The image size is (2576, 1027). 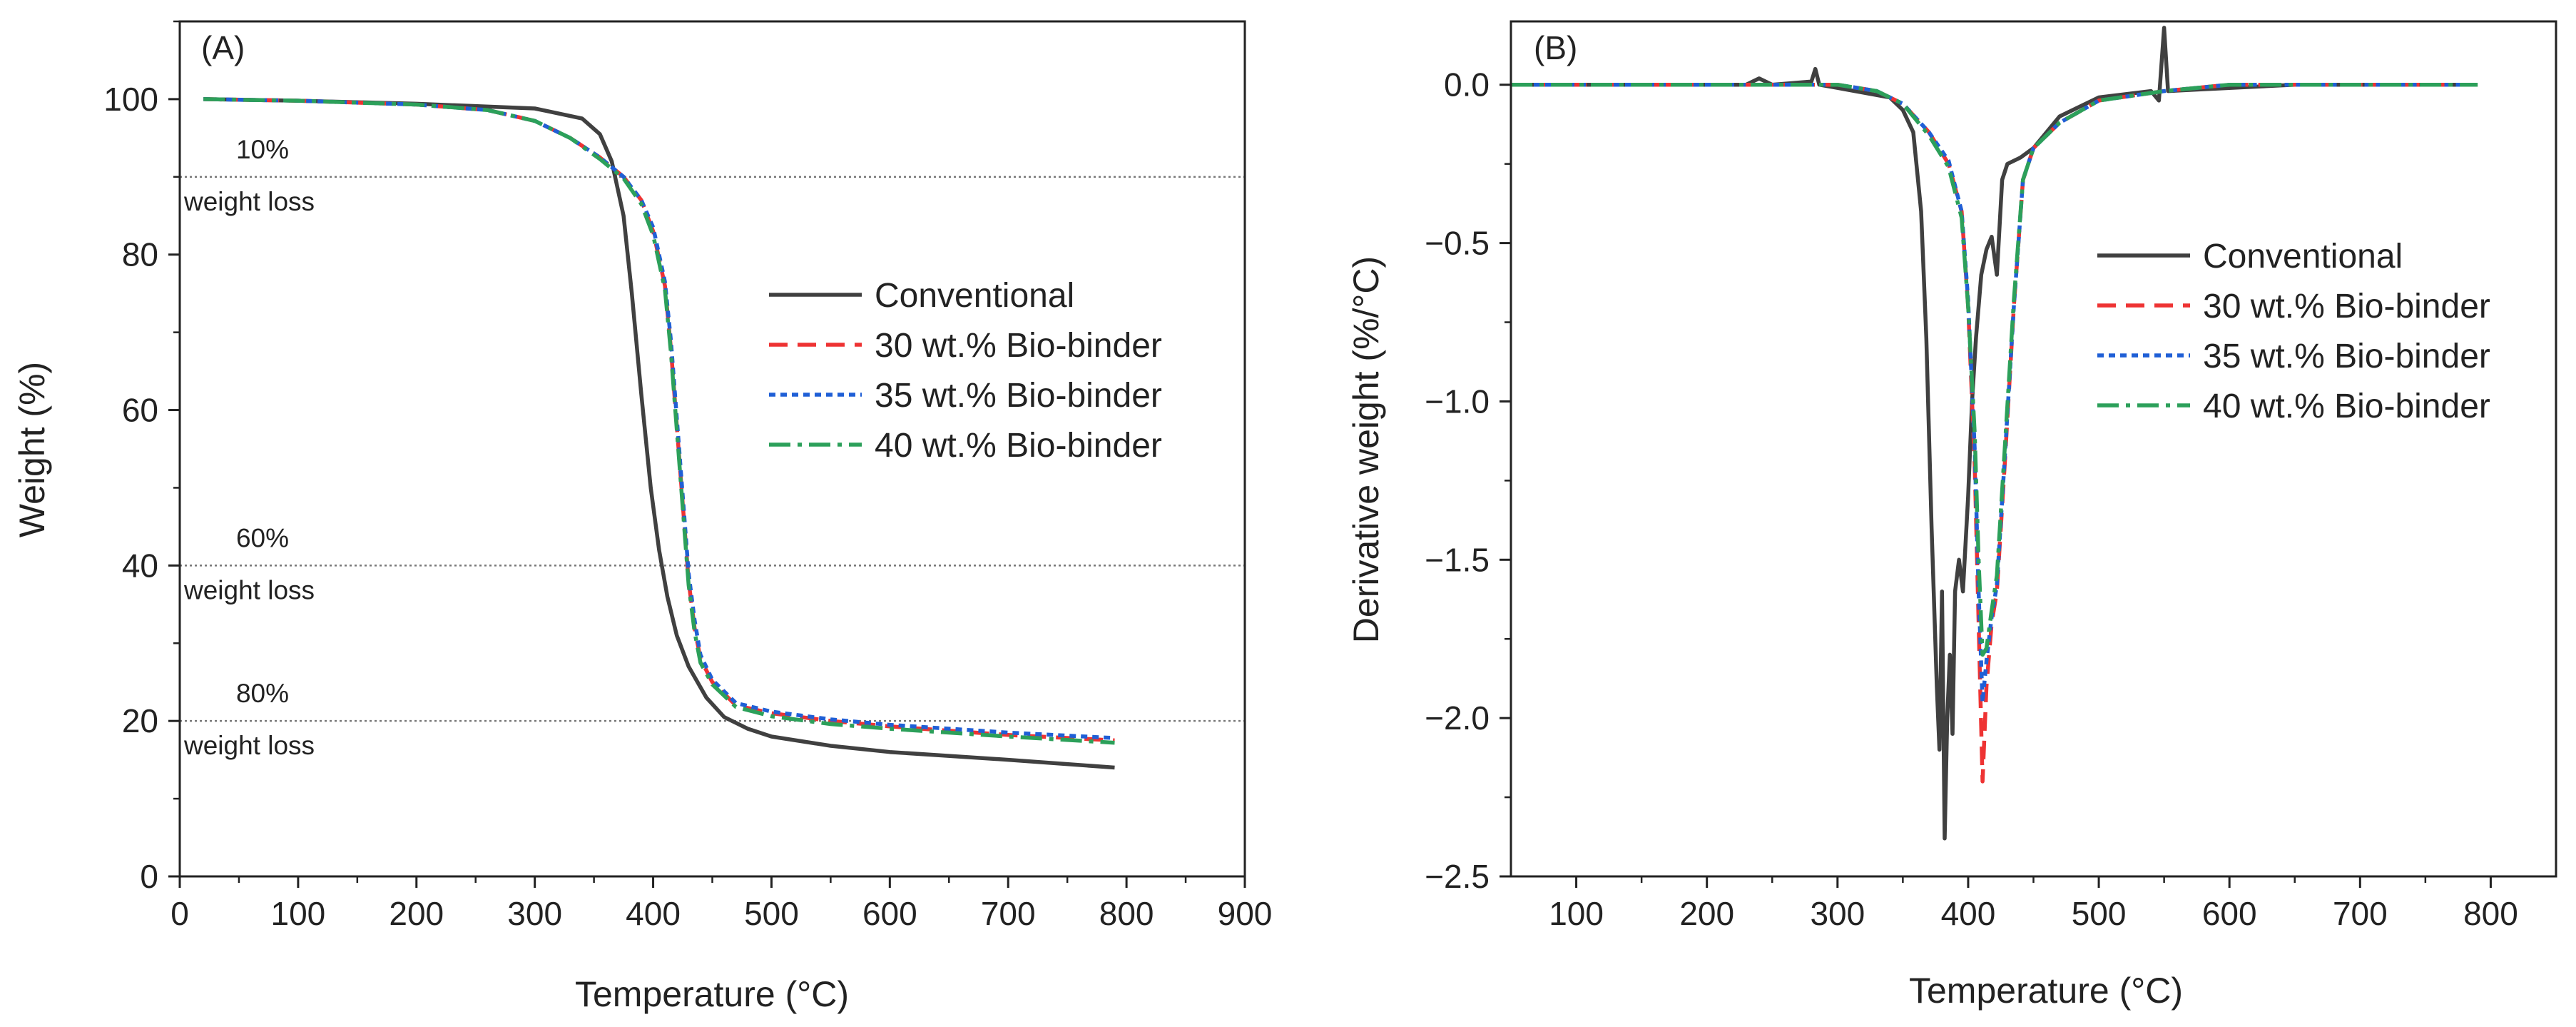 What do you see at coordinates (140, 720) in the screenshot?
I see `y-tick-label: 20` at bounding box center [140, 720].